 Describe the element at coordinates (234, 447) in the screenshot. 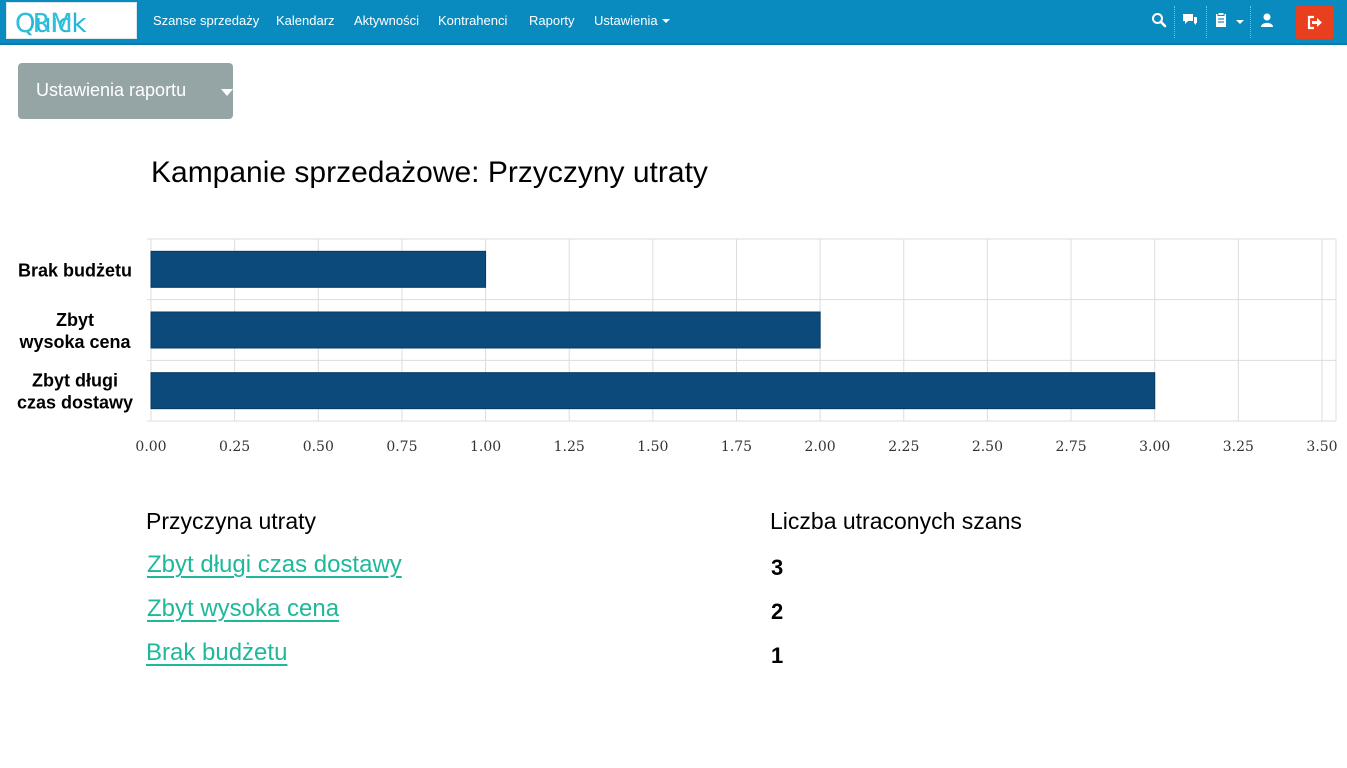

I see `x-tick-label: 0.25` at that location.